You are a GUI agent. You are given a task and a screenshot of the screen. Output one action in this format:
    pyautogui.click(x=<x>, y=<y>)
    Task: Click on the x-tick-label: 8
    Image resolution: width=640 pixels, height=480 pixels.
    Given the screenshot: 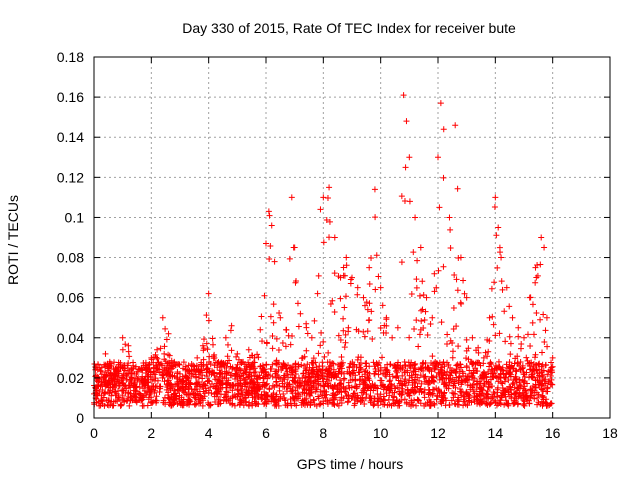 What is the action you would take?
    pyautogui.click(x=323, y=433)
    